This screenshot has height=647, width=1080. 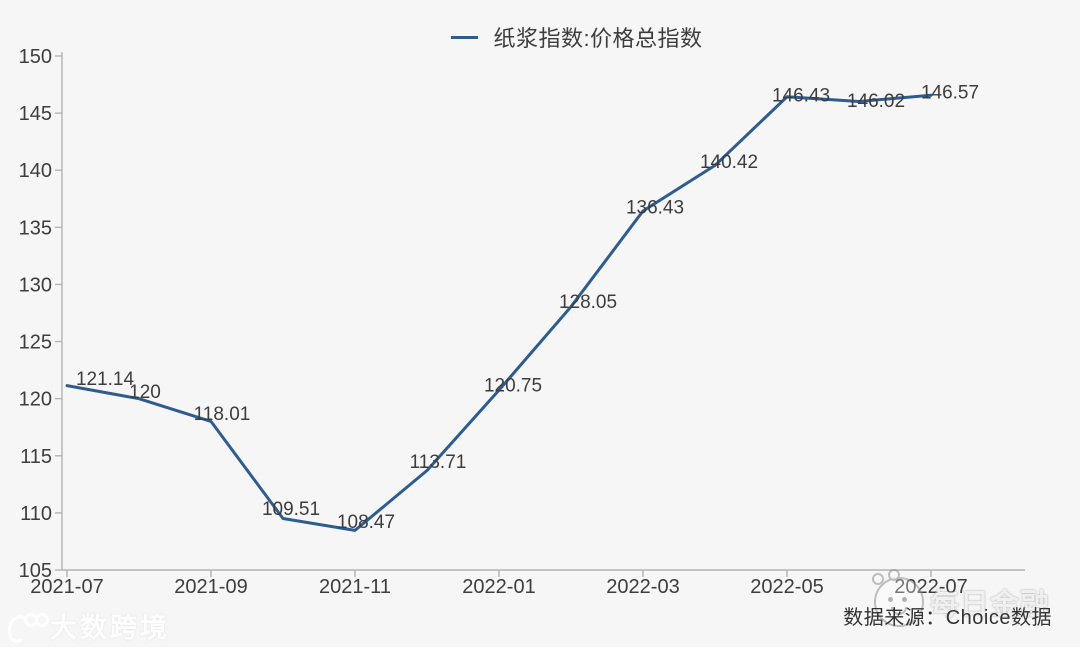 What do you see at coordinates (35, 571) in the screenshot?
I see `y-axis-tick-label: 105` at bounding box center [35, 571].